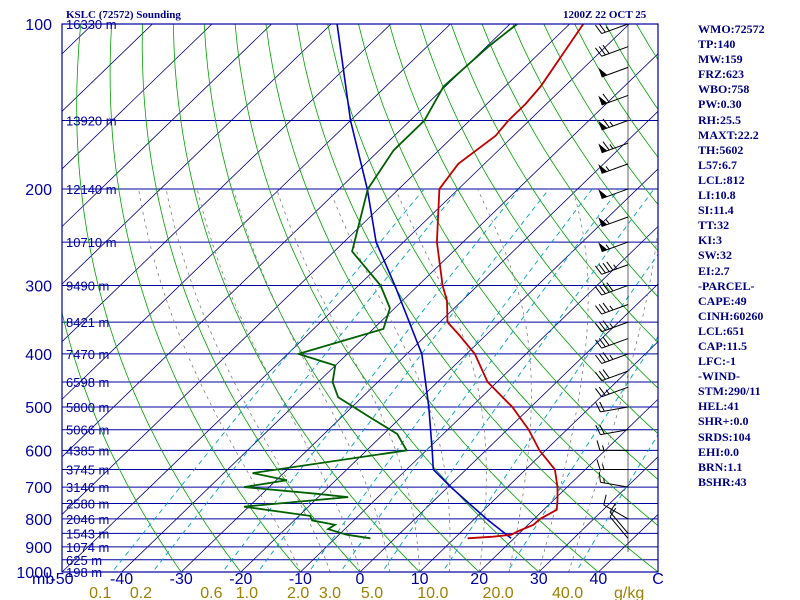 Image resolution: width=800 pixels, height=600 pixels. Describe the element at coordinates (567, 592) in the screenshot. I see `mixing-ratio-label: 40.0` at that location.